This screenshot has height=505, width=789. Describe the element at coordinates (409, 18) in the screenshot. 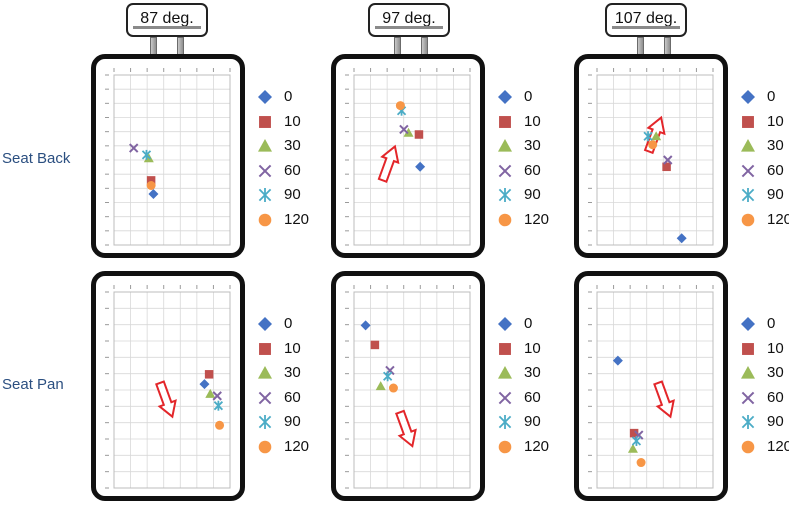

I see `angle-text-97: 97 deg.` at that location.